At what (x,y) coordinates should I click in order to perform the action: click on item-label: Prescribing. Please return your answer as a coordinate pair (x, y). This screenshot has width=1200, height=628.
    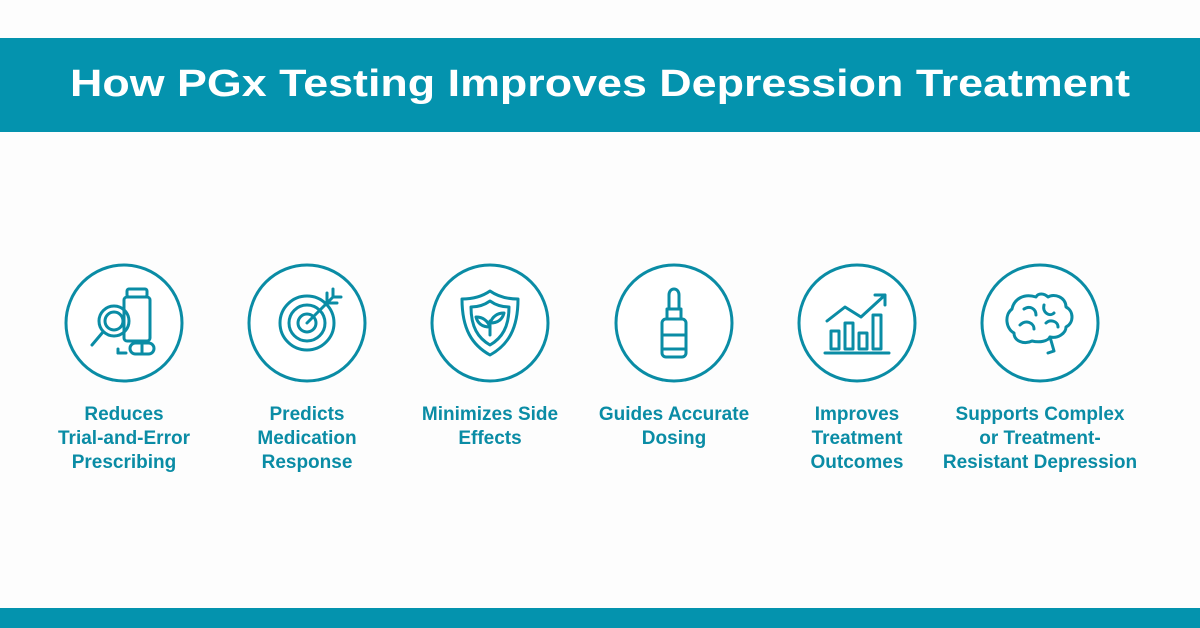
    Looking at the image, I should click on (124, 462).